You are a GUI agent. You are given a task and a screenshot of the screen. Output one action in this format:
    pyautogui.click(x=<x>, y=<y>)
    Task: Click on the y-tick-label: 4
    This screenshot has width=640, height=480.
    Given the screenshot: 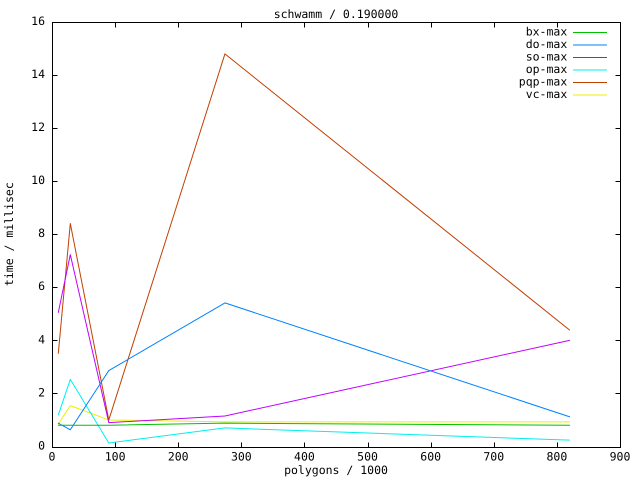 What is the action you would take?
    pyautogui.click(x=42, y=339)
    